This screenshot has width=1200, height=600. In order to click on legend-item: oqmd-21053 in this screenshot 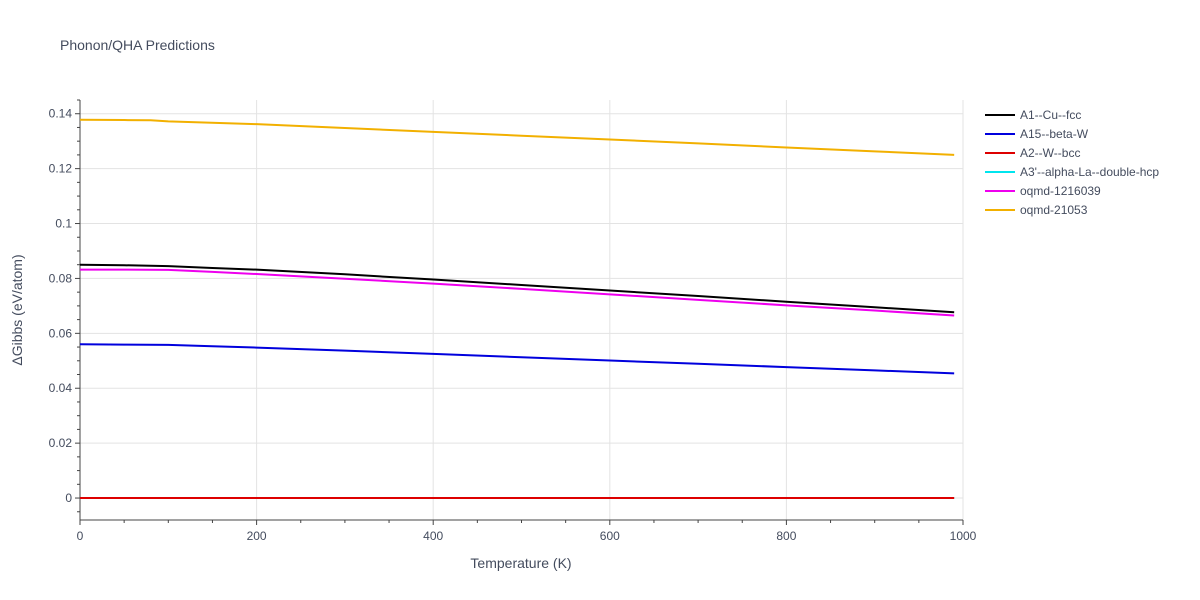, I will do `click(1036, 210)`.